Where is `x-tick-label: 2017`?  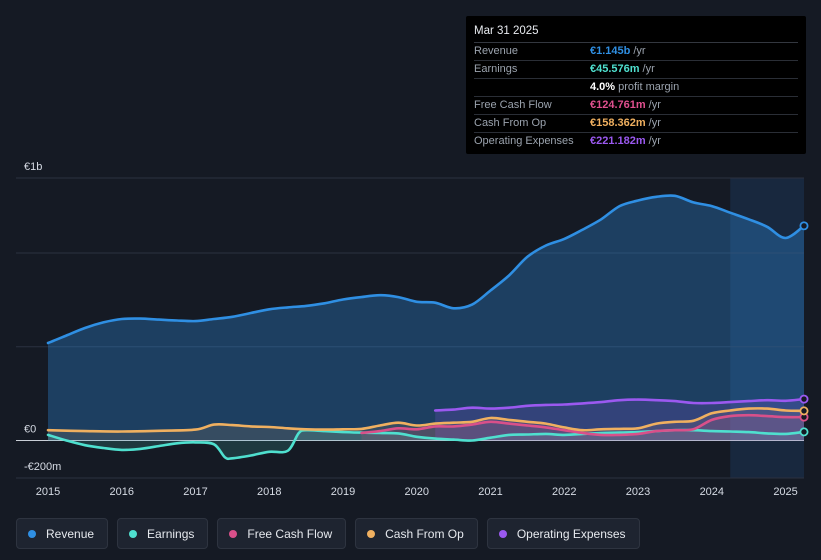
x-tick-label: 2017 is located at coordinates (195, 492).